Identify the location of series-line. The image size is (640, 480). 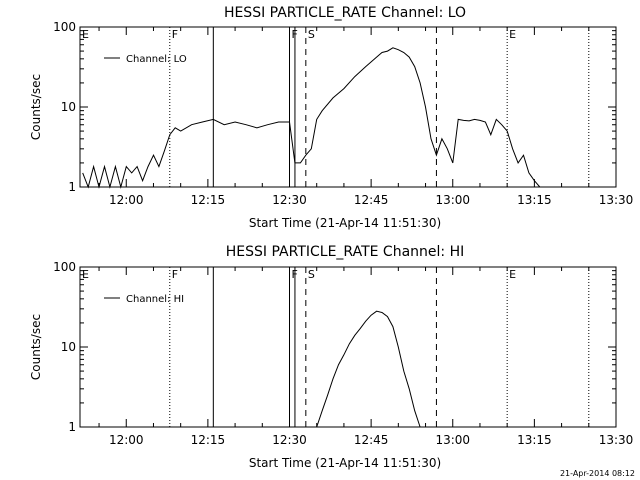
(368, 369).